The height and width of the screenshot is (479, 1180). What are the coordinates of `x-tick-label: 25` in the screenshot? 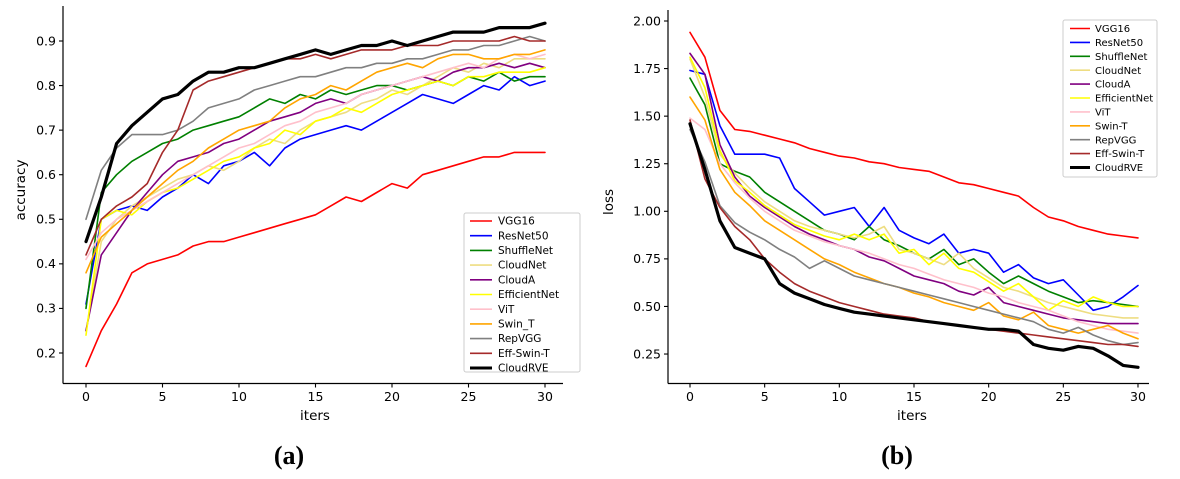 It's located at (1063, 396).